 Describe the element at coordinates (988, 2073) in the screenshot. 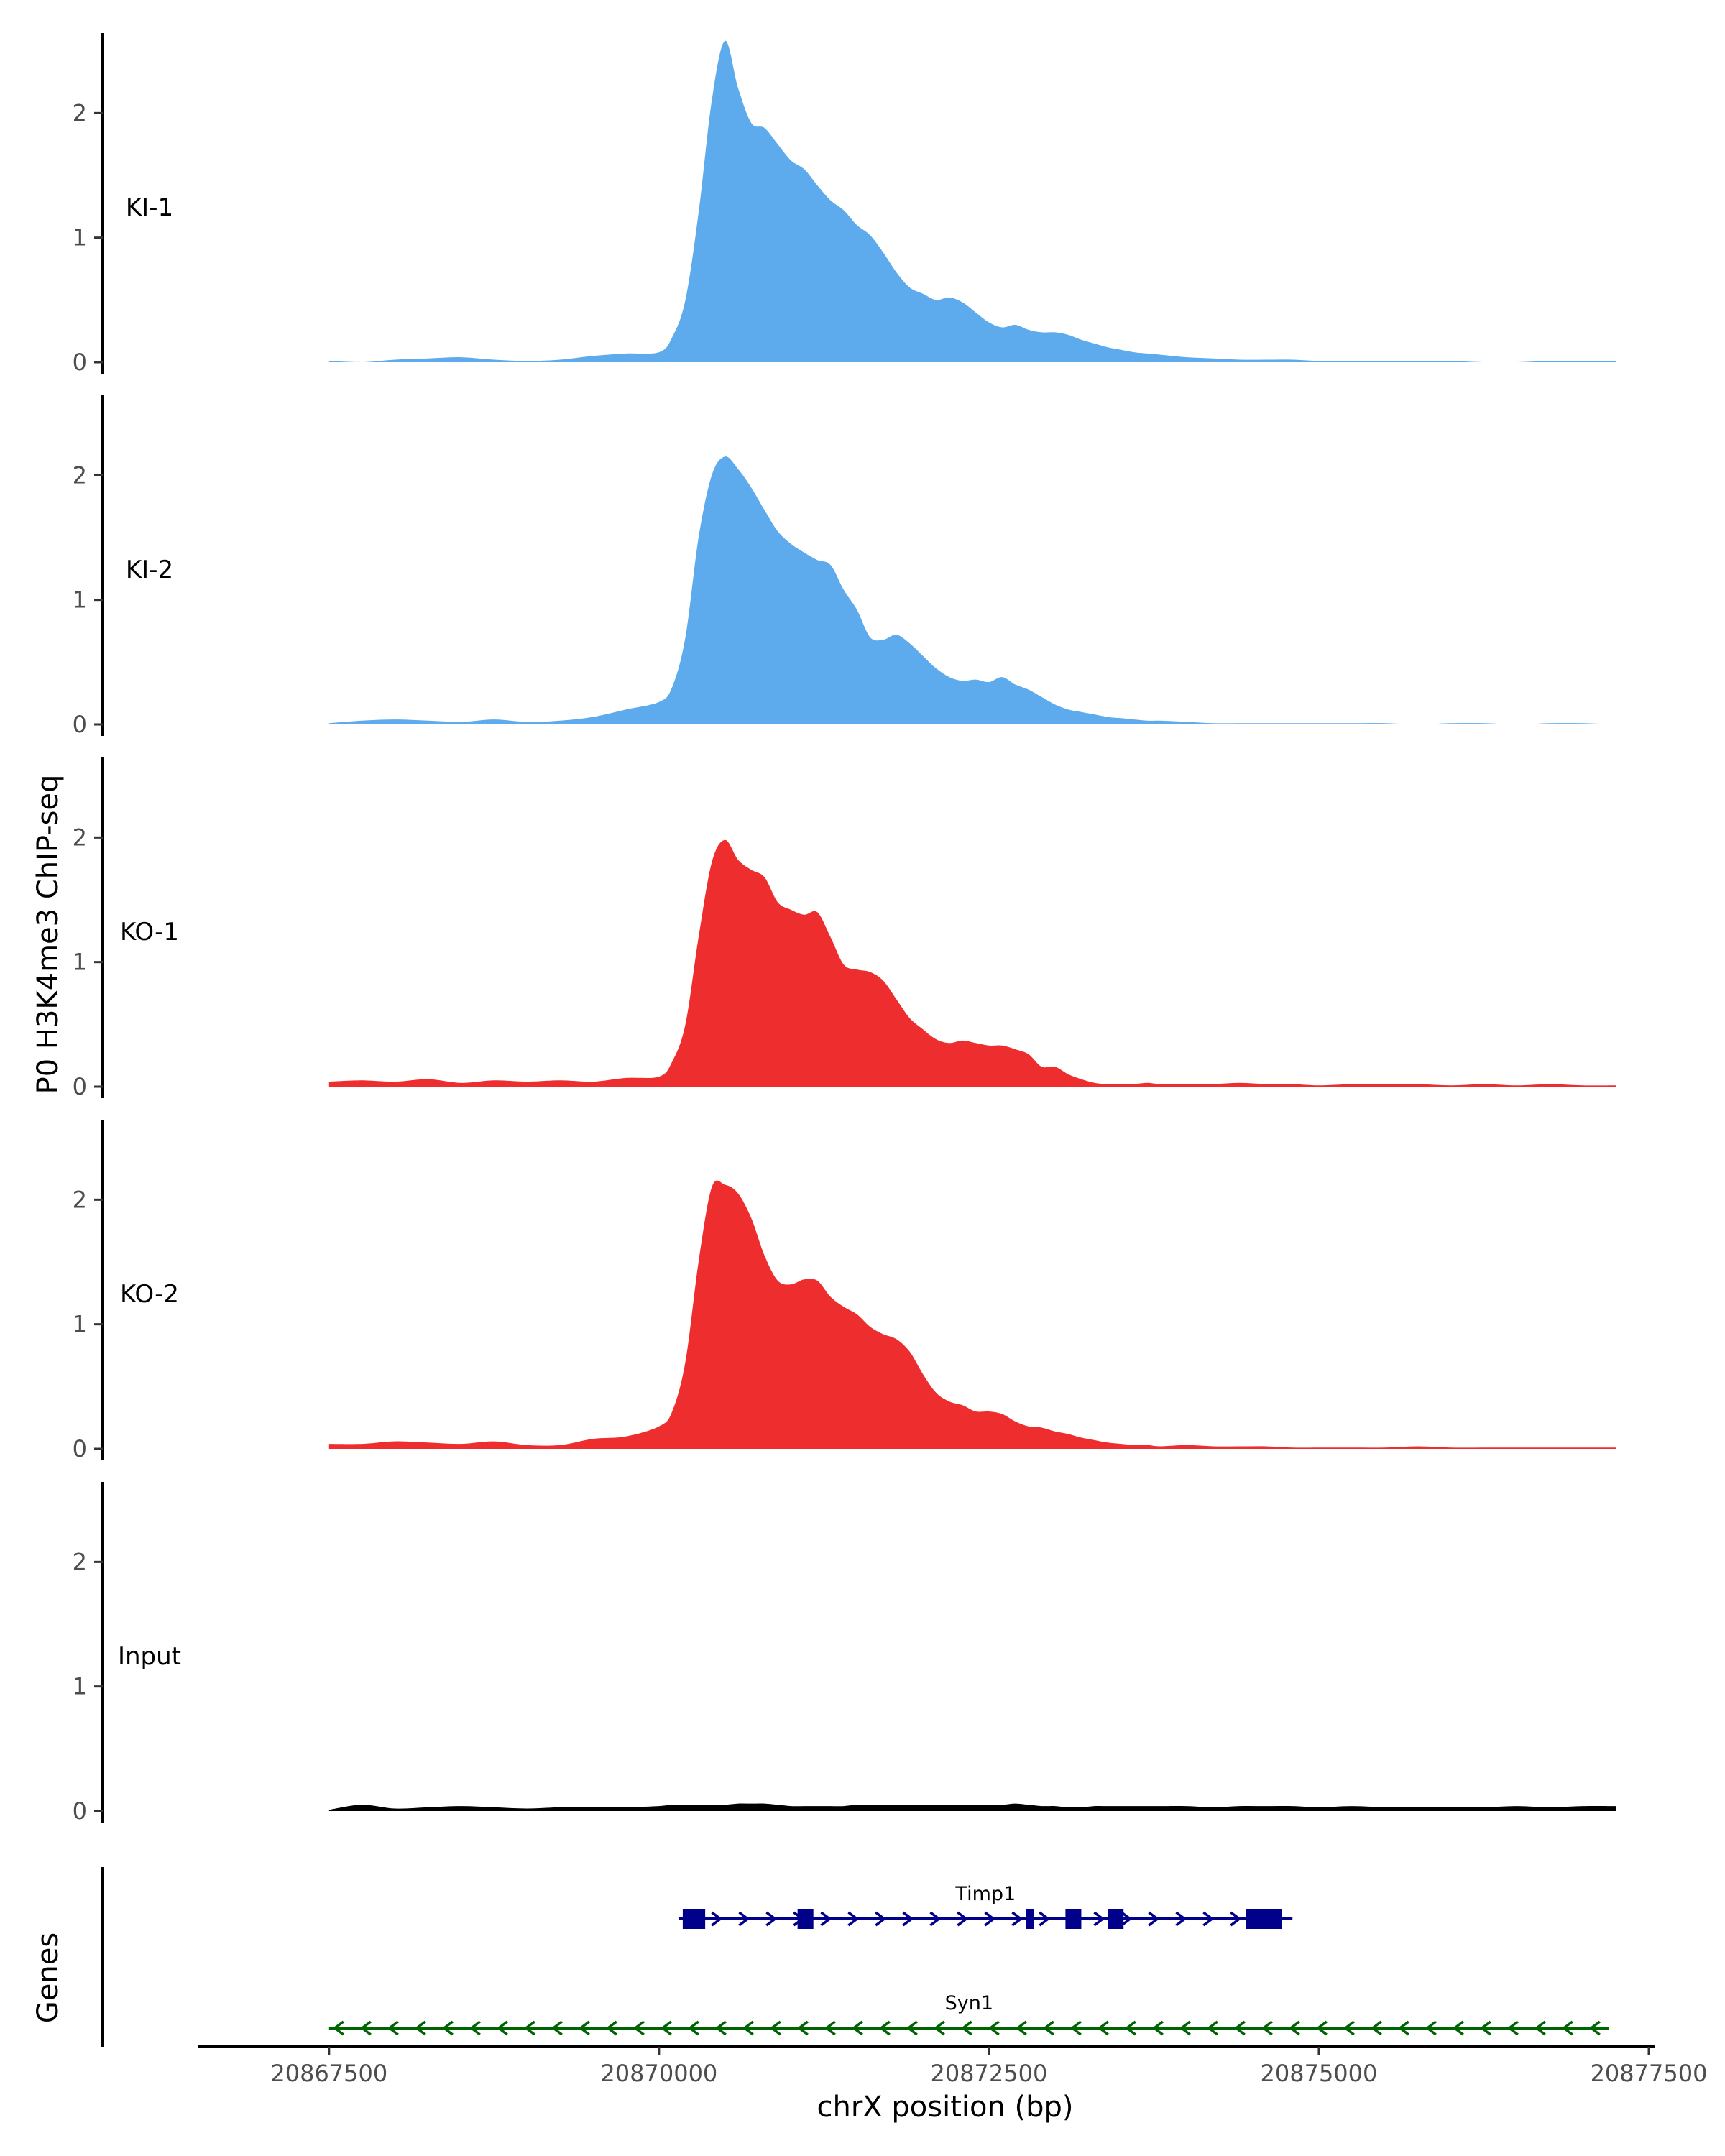

I see `x-tick-label: 20872500` at that location.